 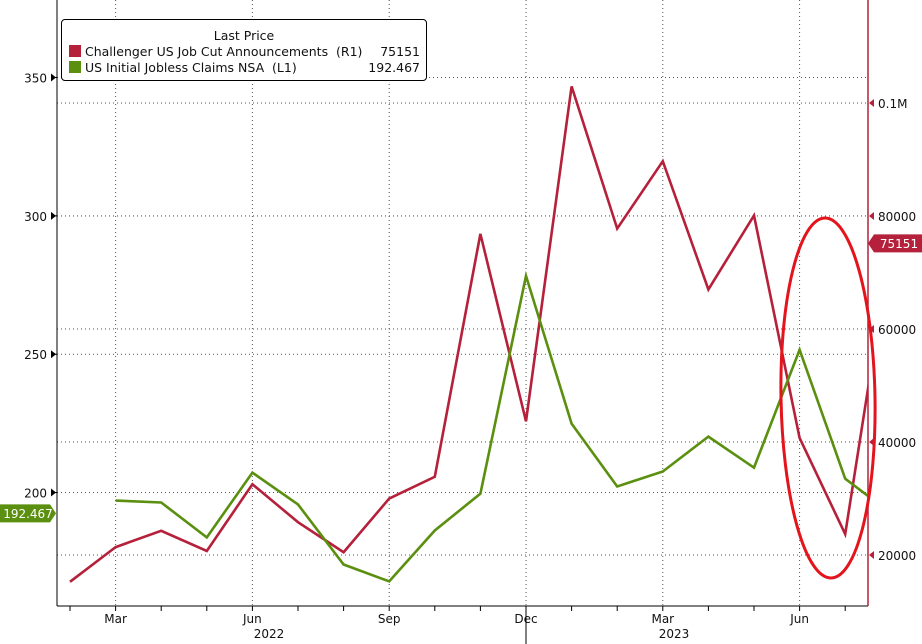 I want to click on legend-label: US Initial Jobless Claims NSA (L1), so click(x=191, y=67).